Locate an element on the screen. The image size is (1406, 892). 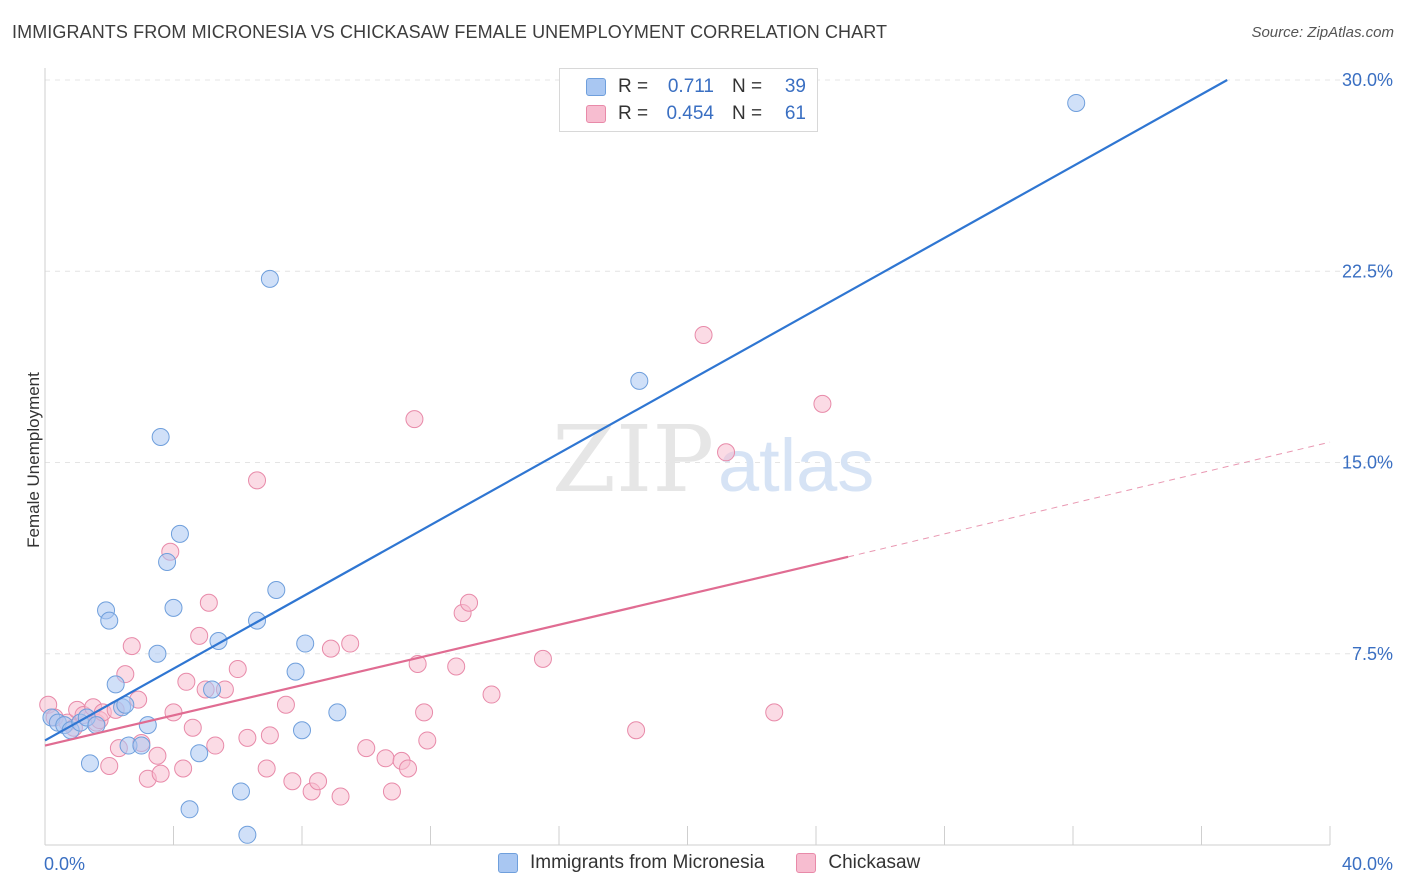
source-credit: Source: ZipAtlas.com is located at coordinates (1322, 32).